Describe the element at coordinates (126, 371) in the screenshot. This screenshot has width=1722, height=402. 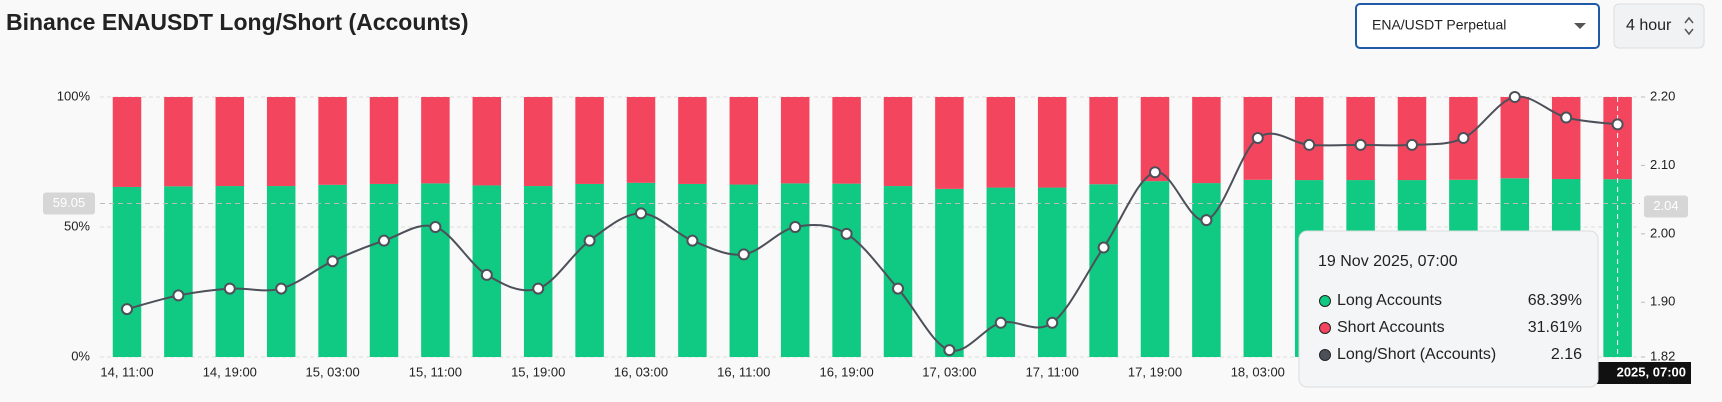
I see `x-tick-label: 14, 11:00` at that location.